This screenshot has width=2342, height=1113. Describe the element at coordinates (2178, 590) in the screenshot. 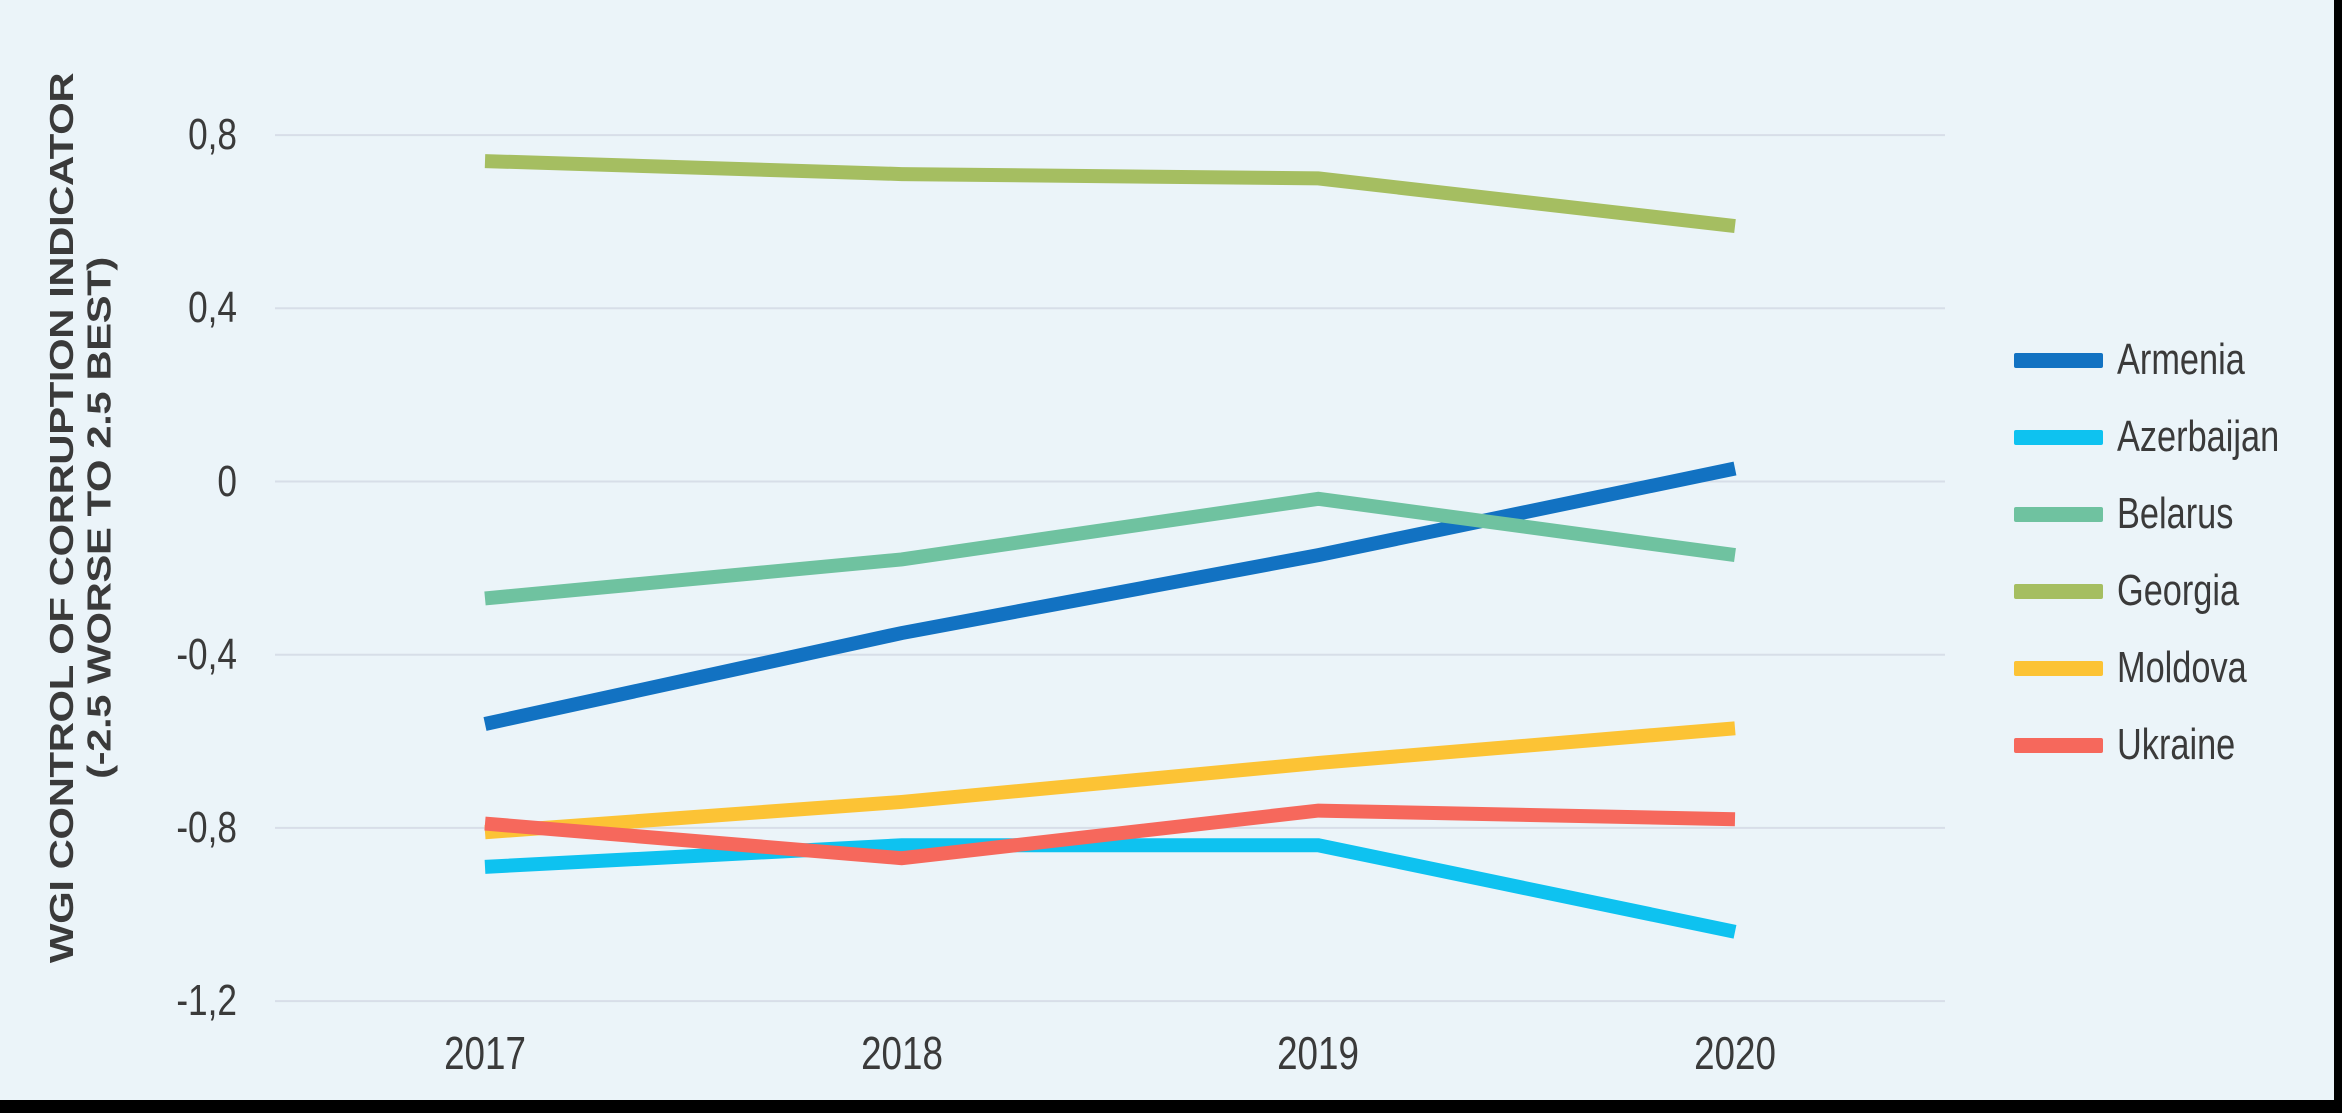

I see `legend-label-georgia: Georgia` at that location.